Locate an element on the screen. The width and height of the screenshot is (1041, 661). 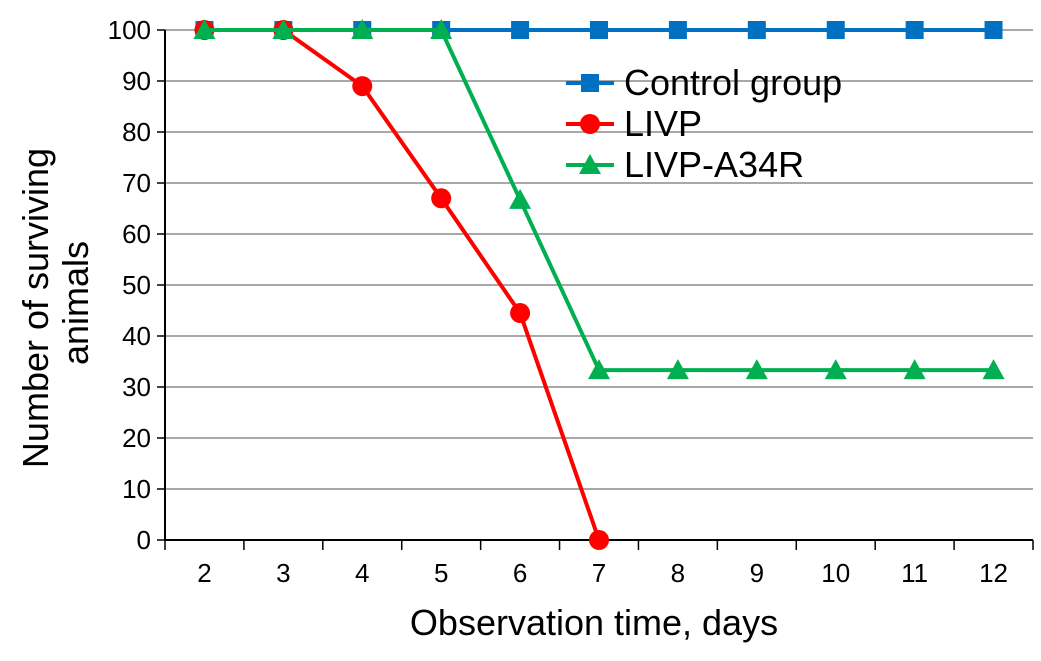
x-tick-label: 2 is located at coordinates (204, 573).